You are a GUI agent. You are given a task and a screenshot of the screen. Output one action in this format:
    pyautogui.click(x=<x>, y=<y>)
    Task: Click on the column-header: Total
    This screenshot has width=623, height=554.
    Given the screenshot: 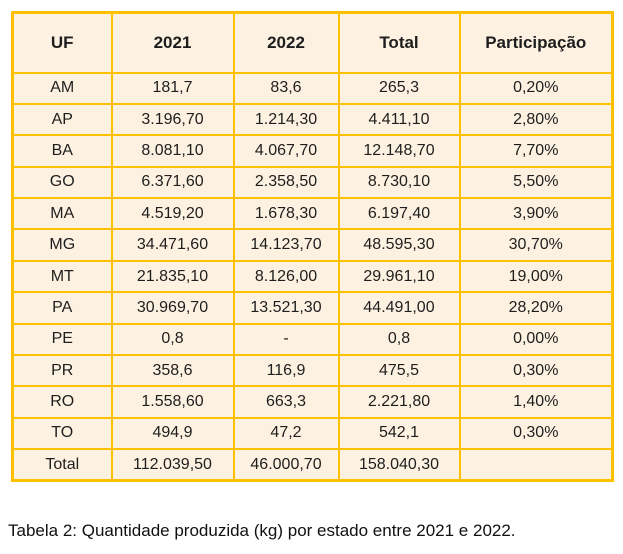 What is the action you would take?
    pyautogui.click(x=399, y=42)
    